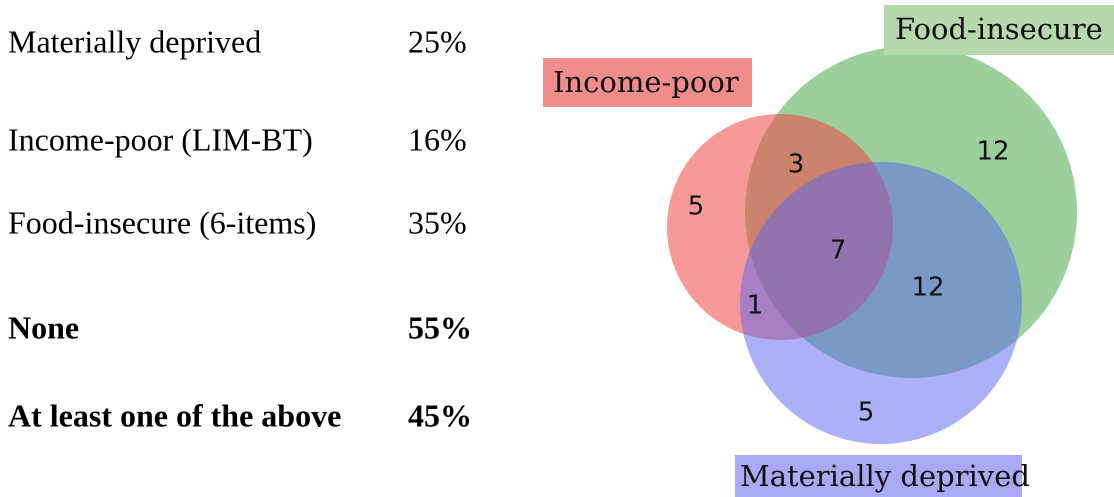  Describe the element at coordinates (437, 41) in the screenshot. I see `row-value: 25%` at that location.